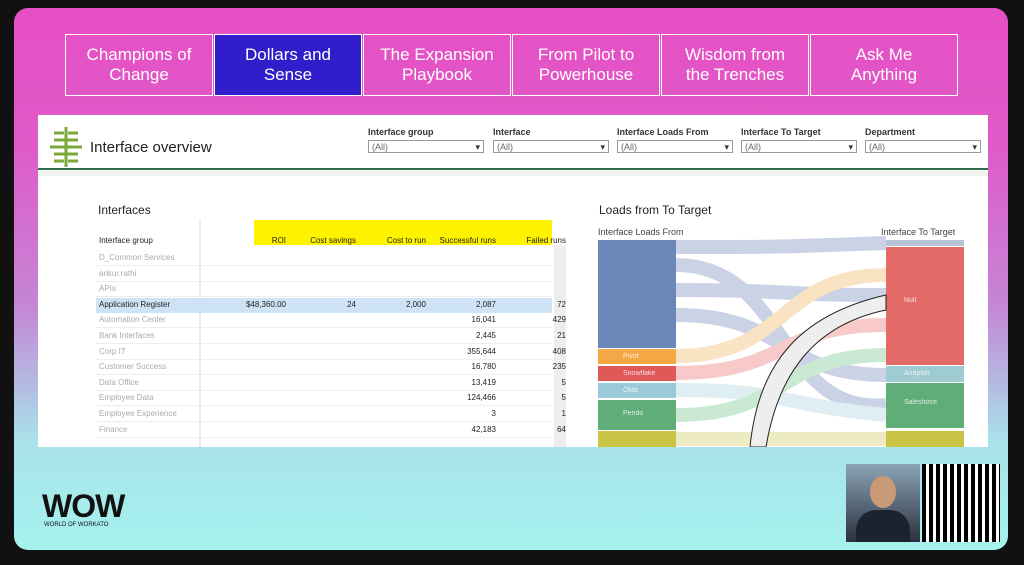 The width and height of the screenshot is (1024, 565). I want to click on sankey-node-label: Snowflake, so click(639, 373).